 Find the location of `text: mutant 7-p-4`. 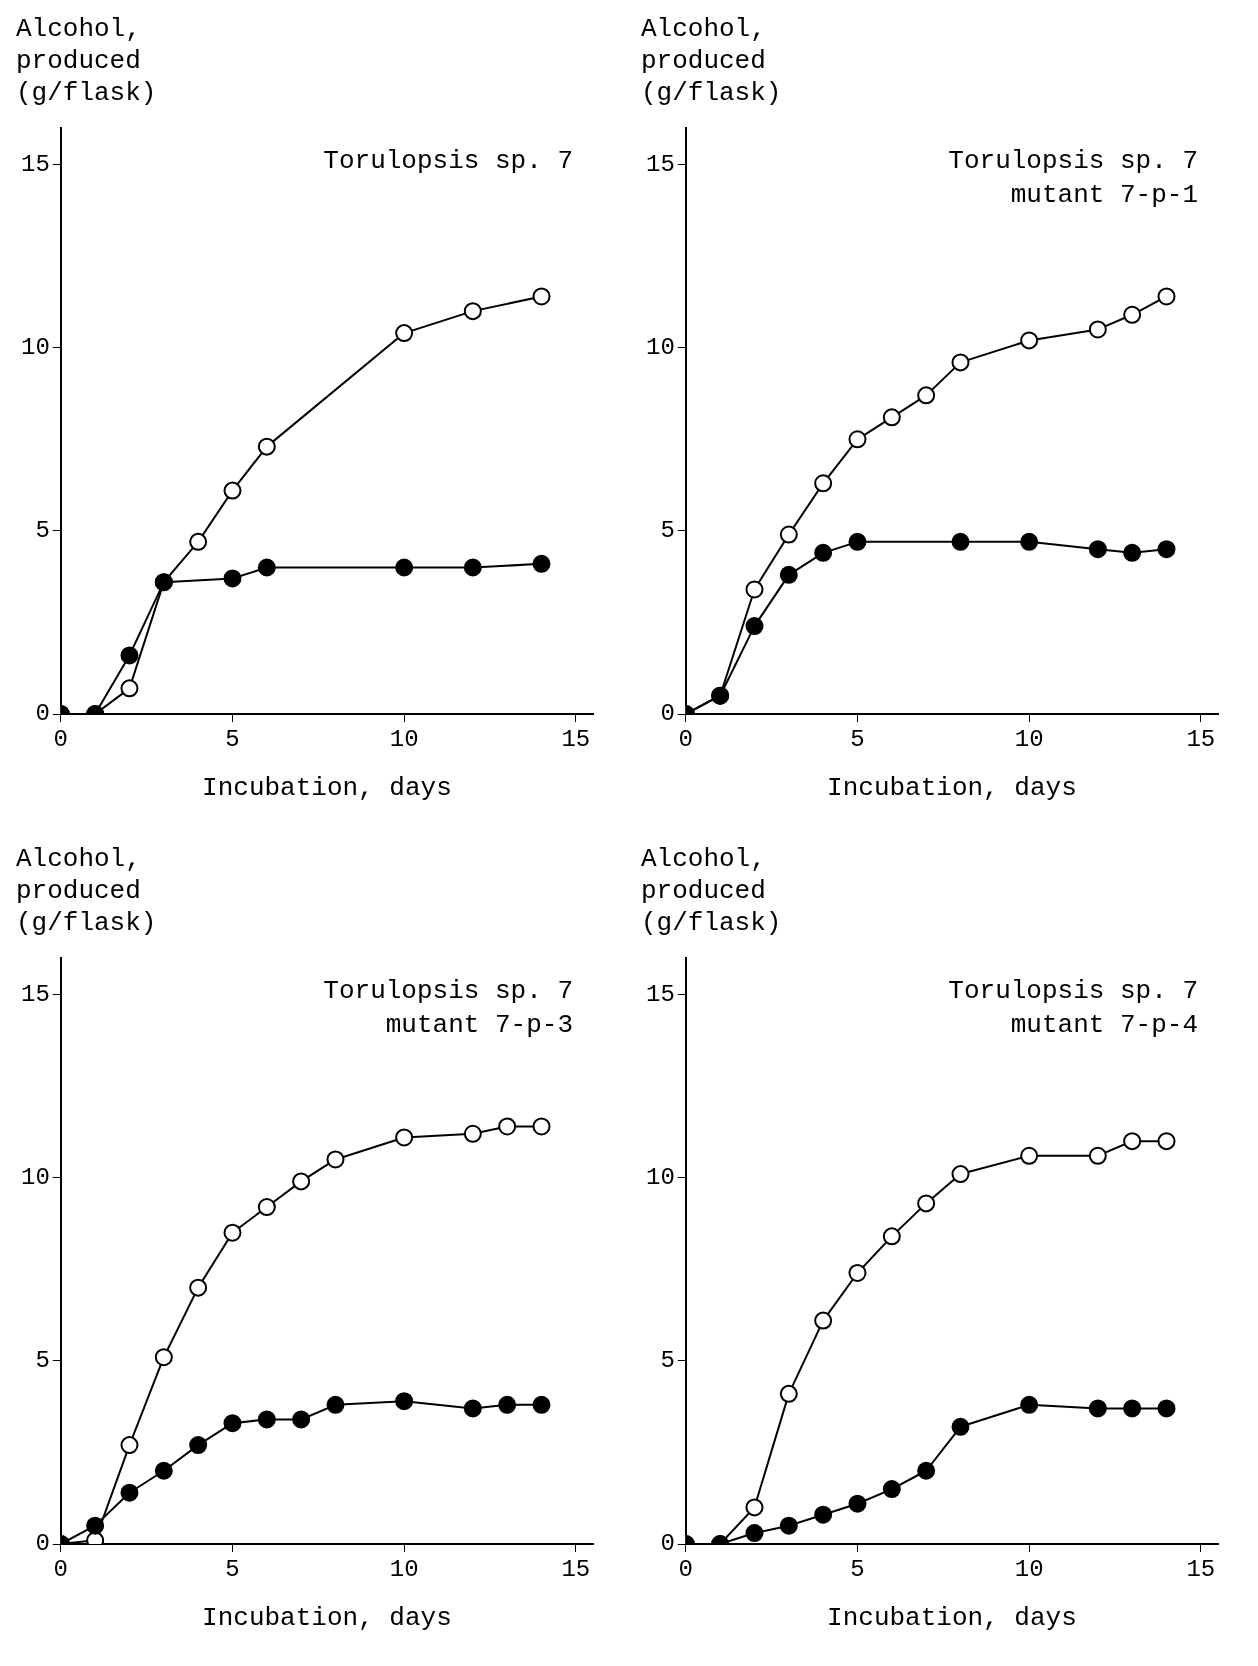

text: mutant 7-p-4 is located at coordinates (1104, 1024).